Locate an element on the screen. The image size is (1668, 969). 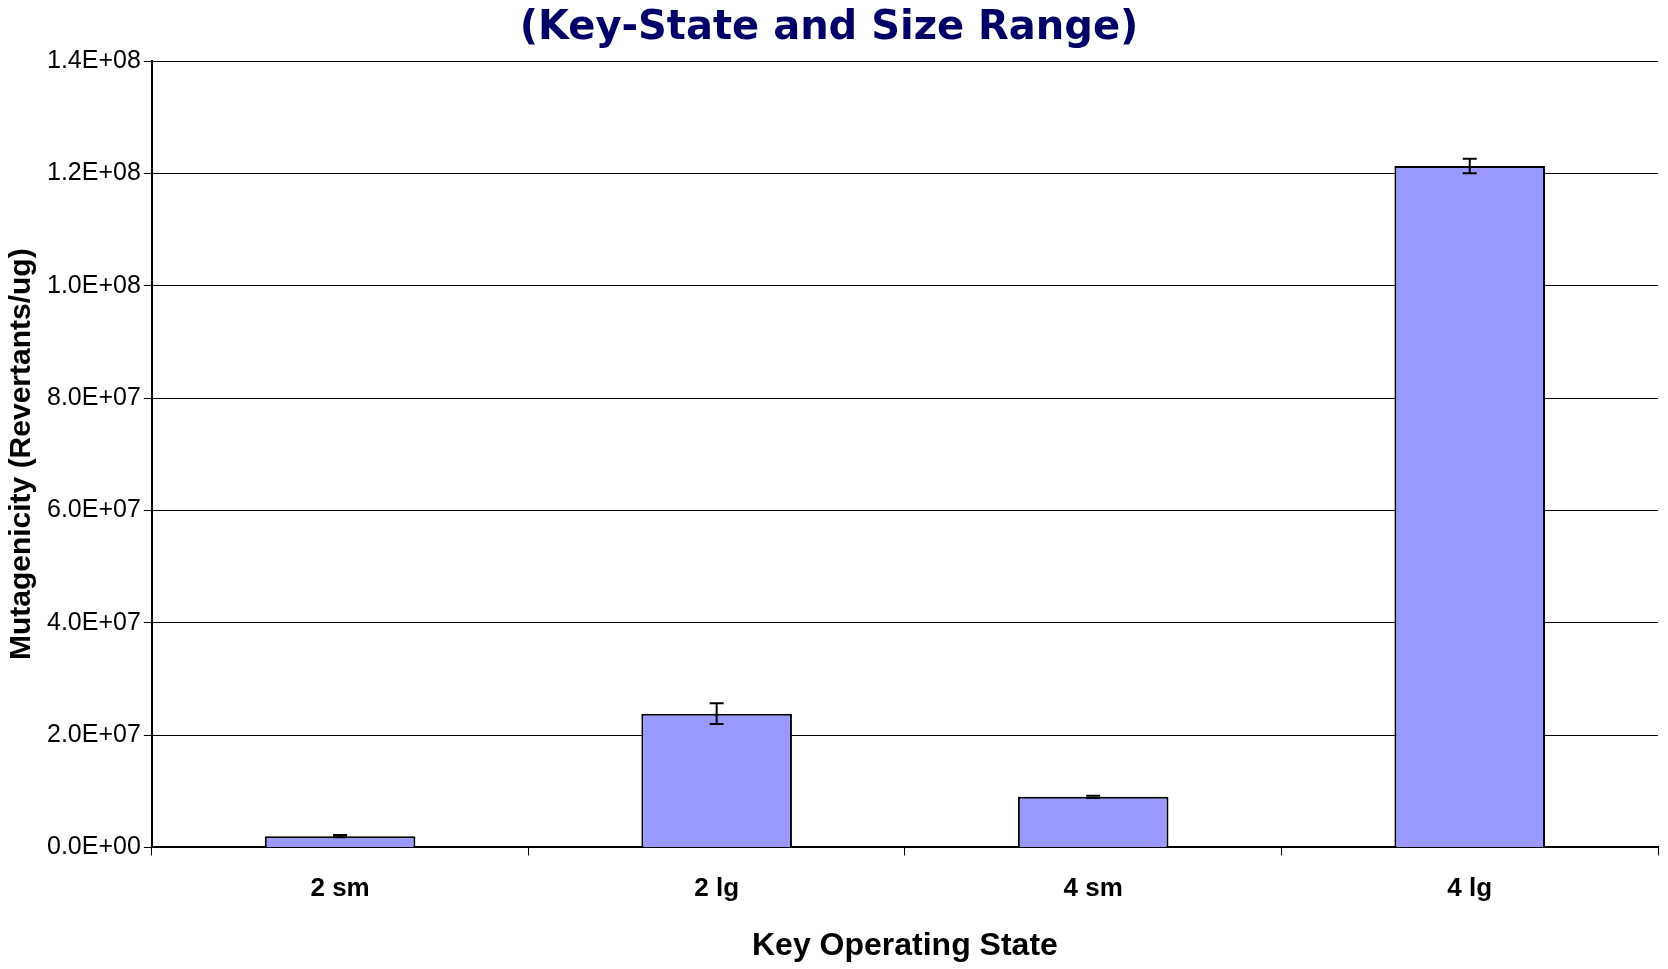
y-tick-label: 1.2E+08 is located at coordinates (93, 171).